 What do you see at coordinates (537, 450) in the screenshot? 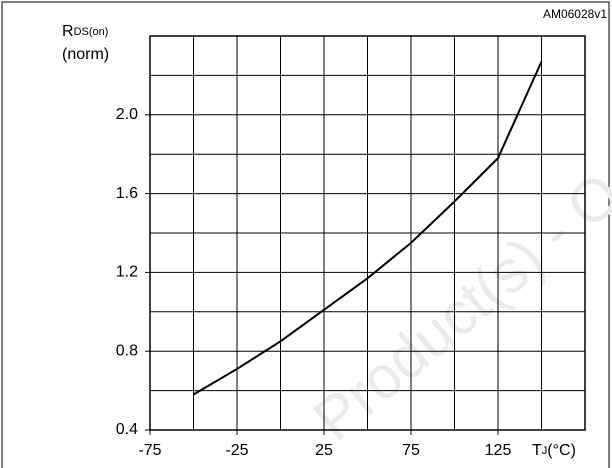
I see `x-label-main: T` at bounding box center [537, 450].